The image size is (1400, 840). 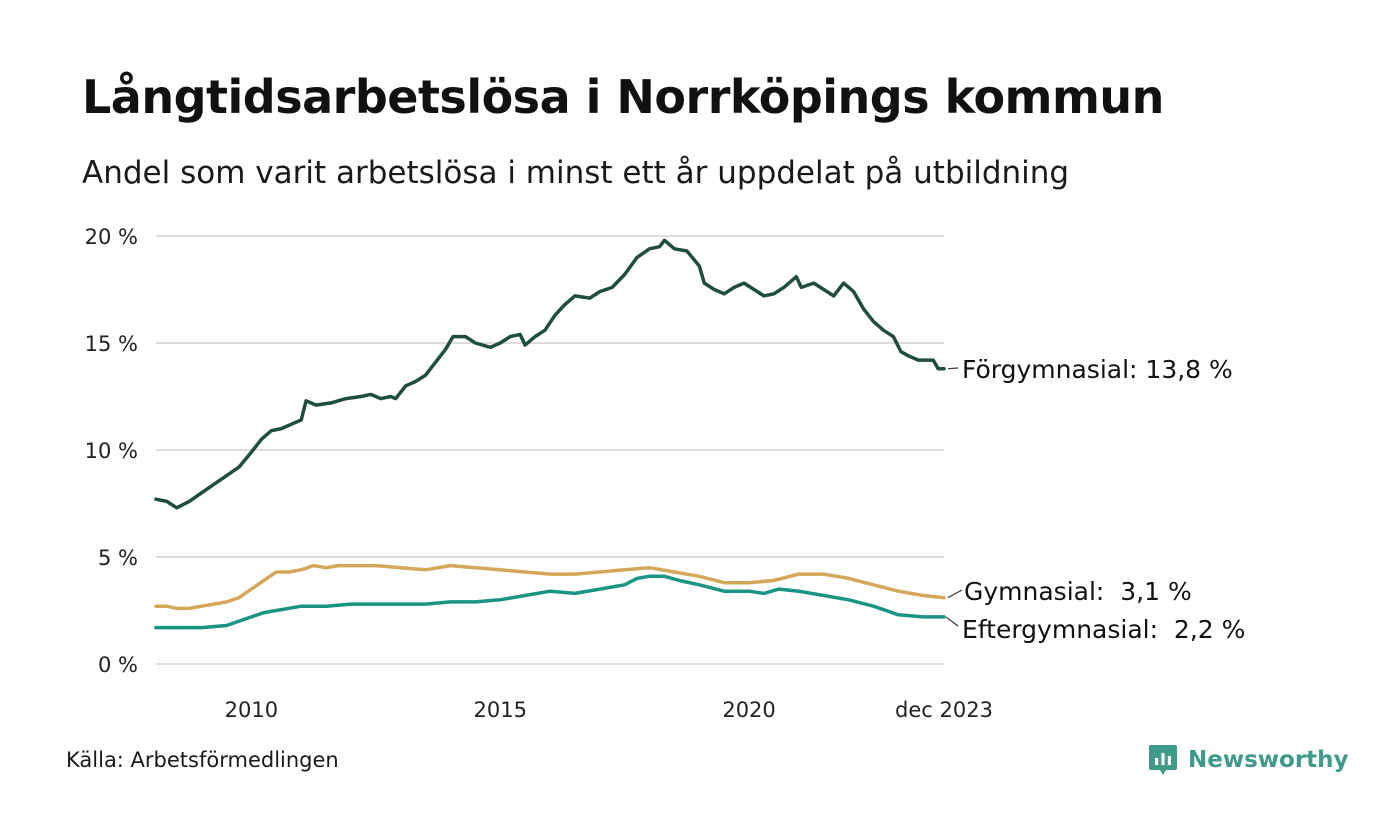 I want to click on x-tick-label: 2010, so click(x=251, y=710).